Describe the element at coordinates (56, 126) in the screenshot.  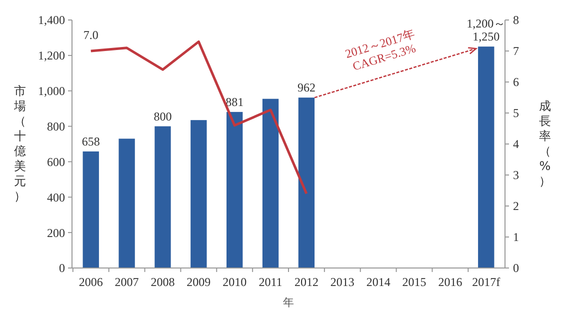
I see `y-tick-label: 800` at that location.